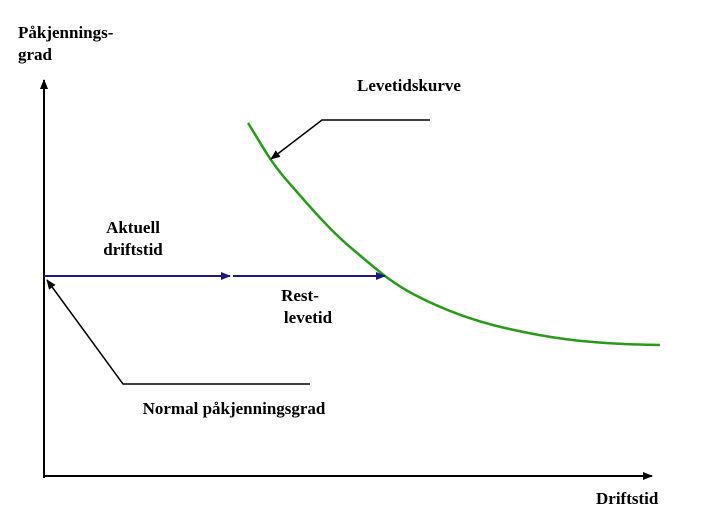 Image resolution: width=705 pixels, height=516 pixels. Describe the element at coordinates (133, 227) in the screenshot. I see `current-label: Aktuell` at that location.